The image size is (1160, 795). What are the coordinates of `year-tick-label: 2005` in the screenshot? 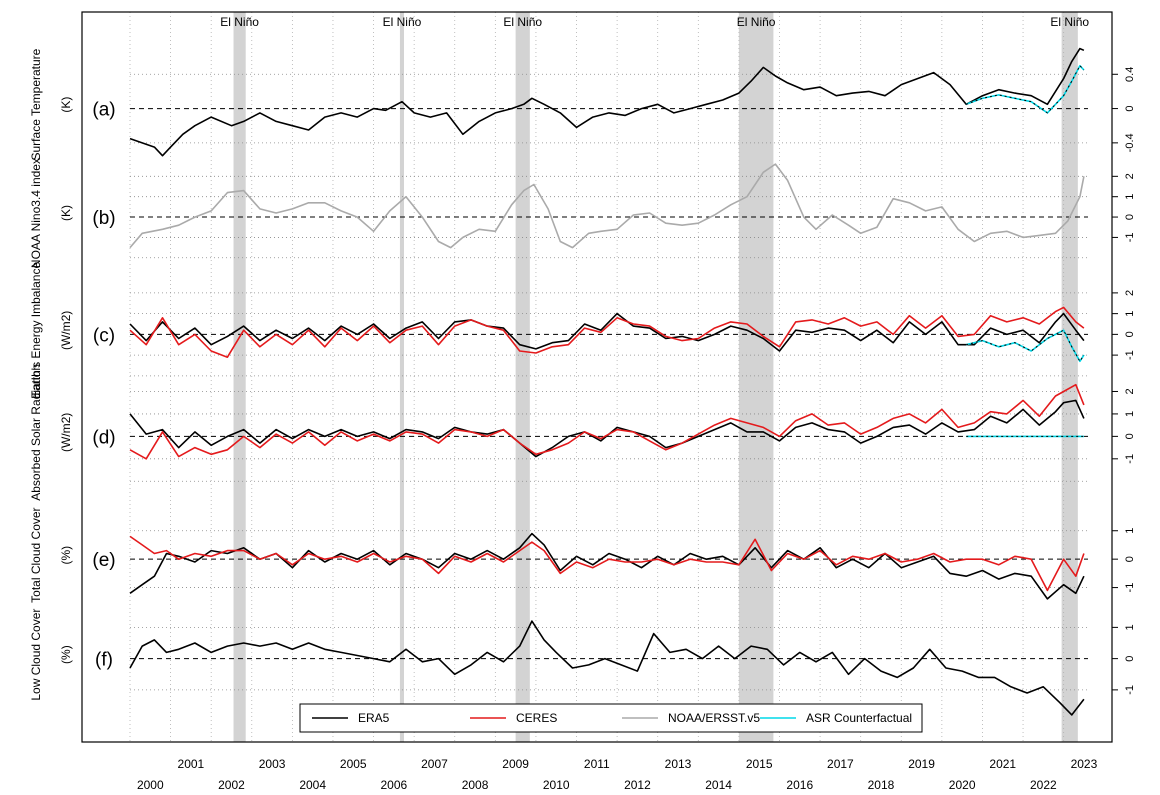 It's located at (353, 764).